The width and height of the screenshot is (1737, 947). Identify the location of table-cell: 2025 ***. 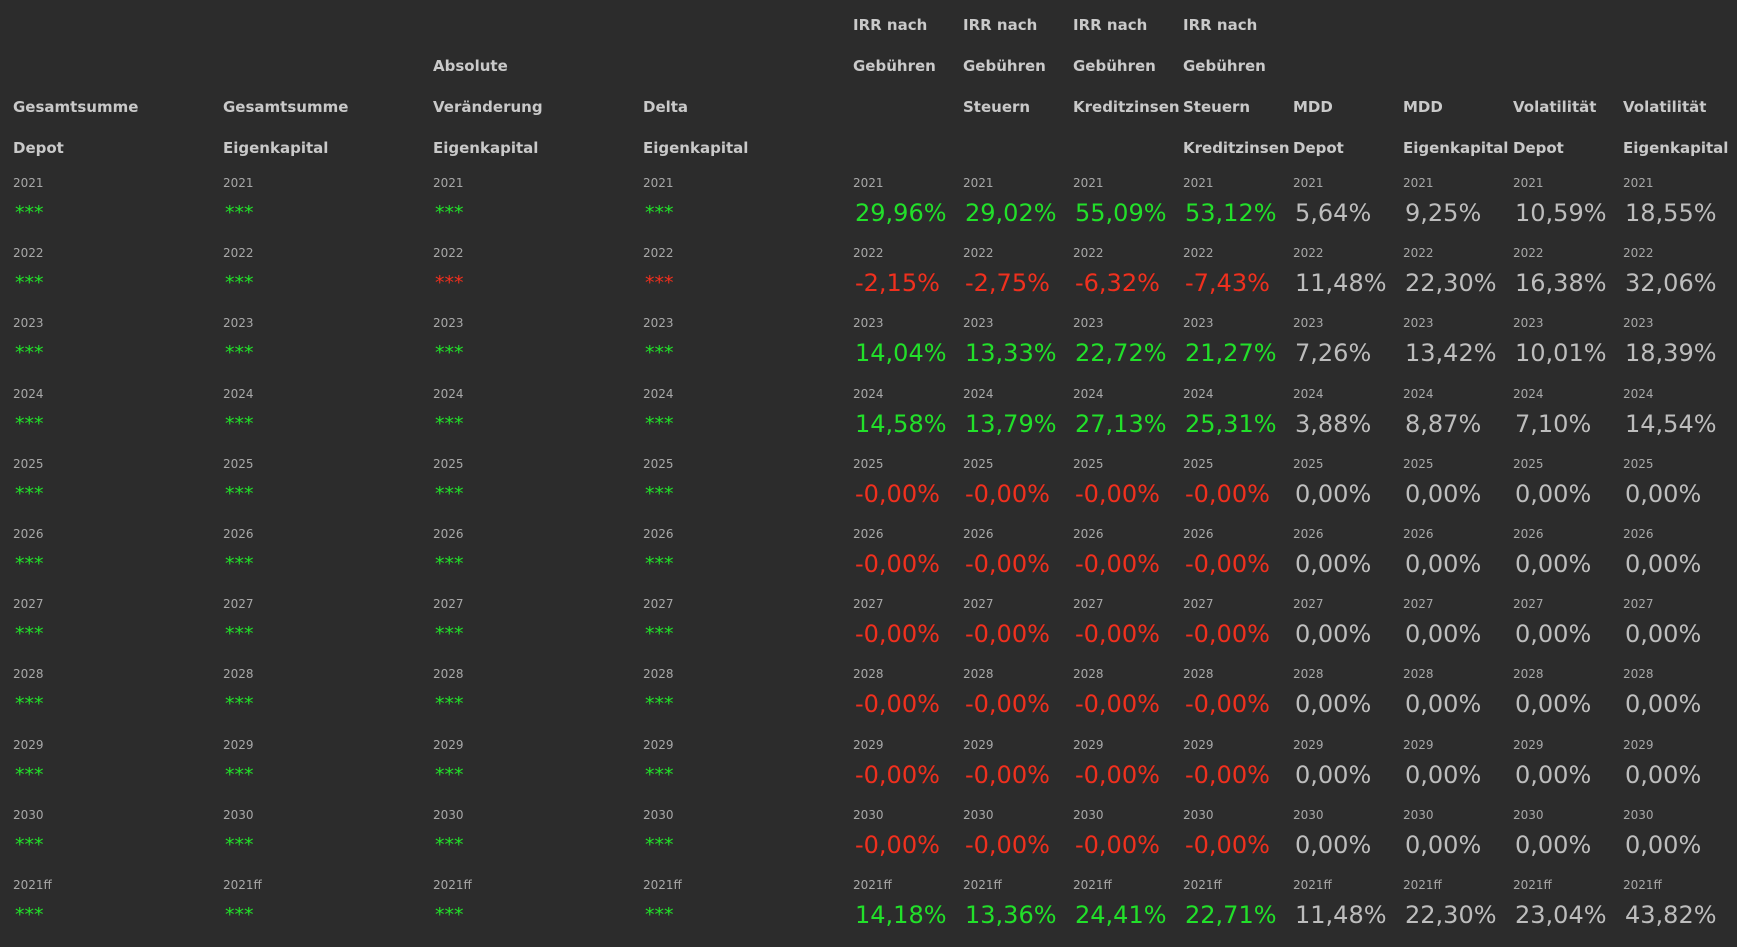
(113, 488).